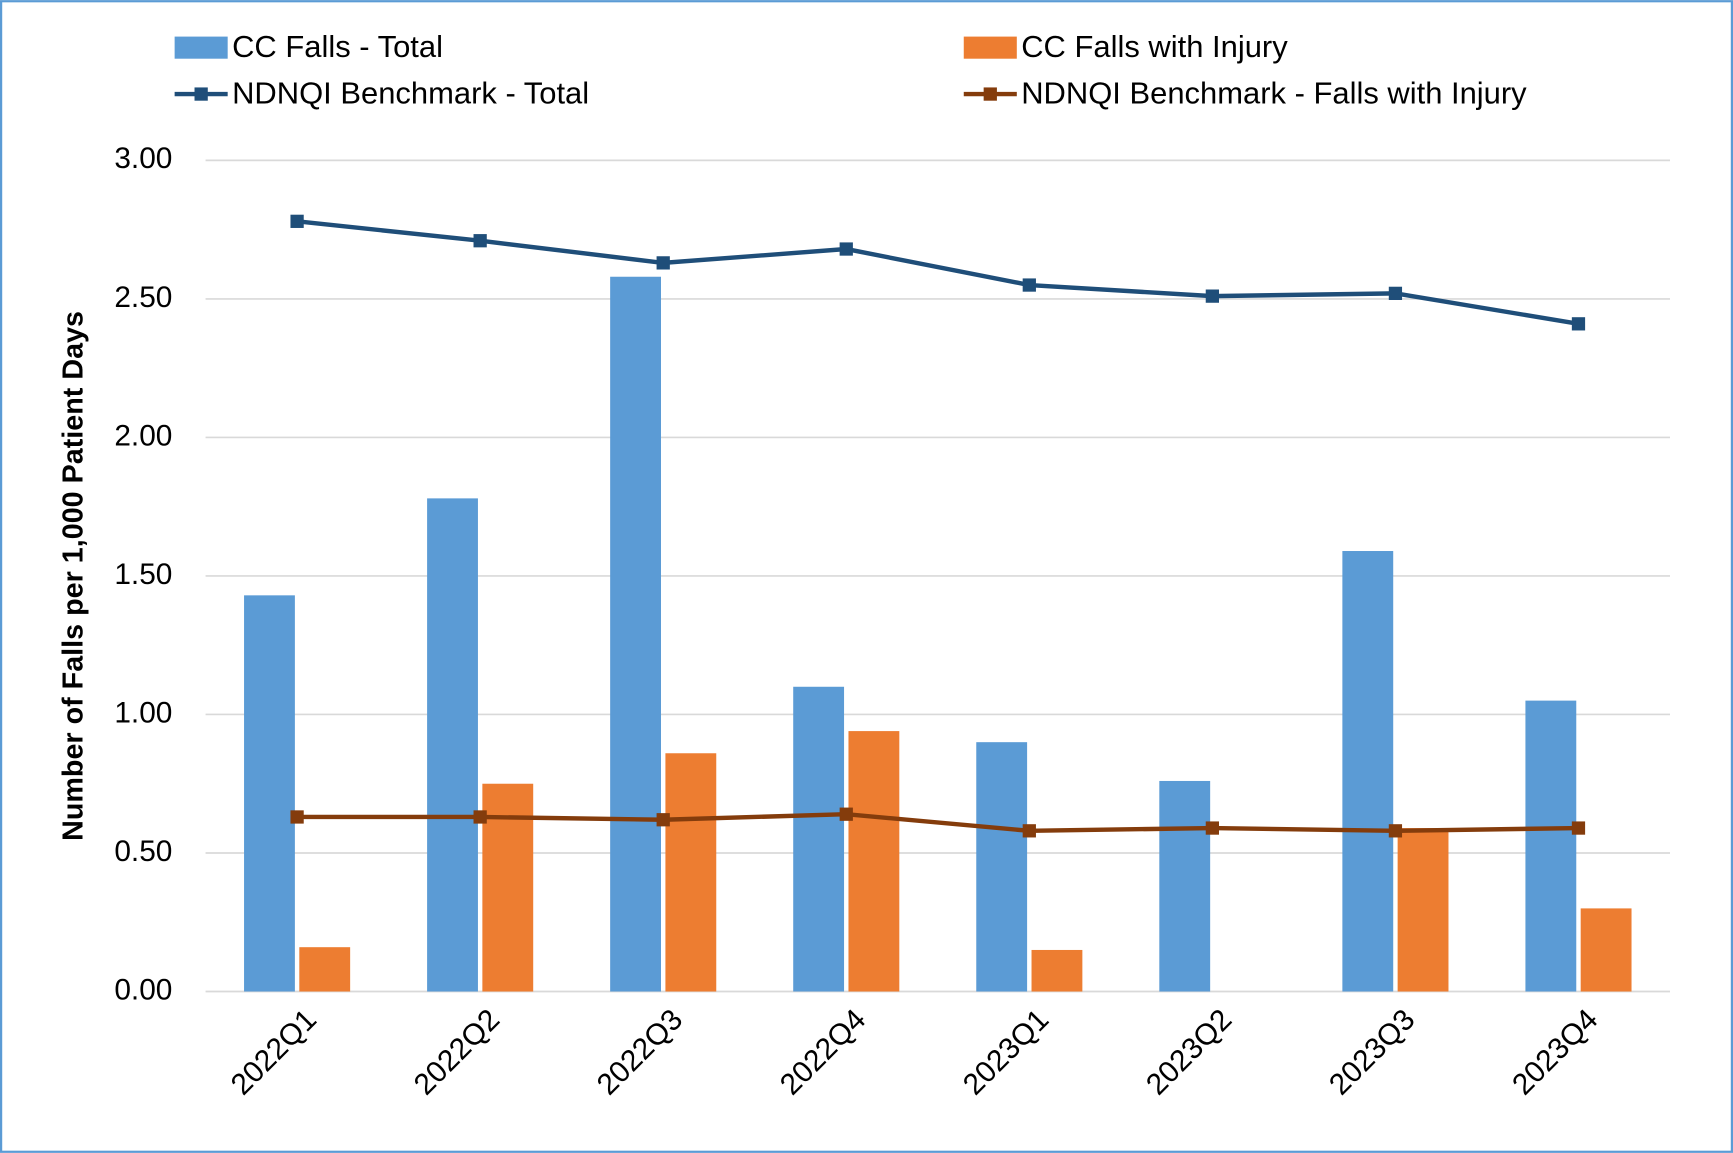  What do you see at coordinates (143, 574) in the screenshot?
I see `y-tick-label: 1.50` at bounding box center [143, 574].